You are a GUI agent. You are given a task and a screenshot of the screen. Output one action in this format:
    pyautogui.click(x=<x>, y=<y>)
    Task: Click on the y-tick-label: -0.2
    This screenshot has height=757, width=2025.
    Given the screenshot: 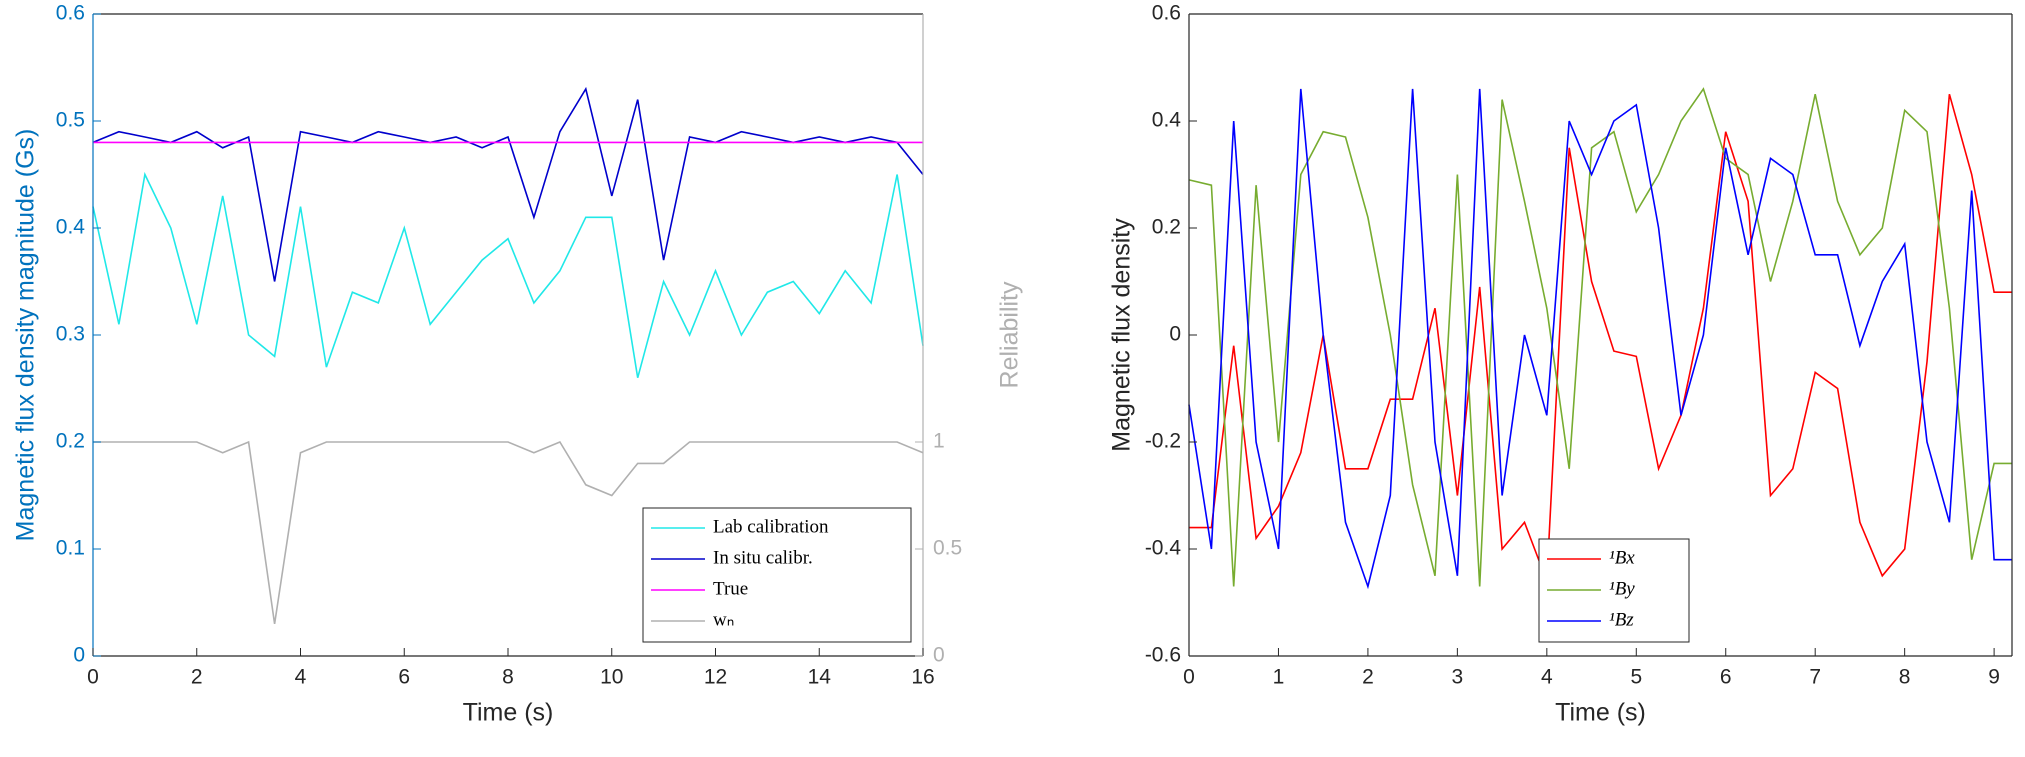 What is the action you would take?
    pyautogui.click(x=1163, y=441)
    